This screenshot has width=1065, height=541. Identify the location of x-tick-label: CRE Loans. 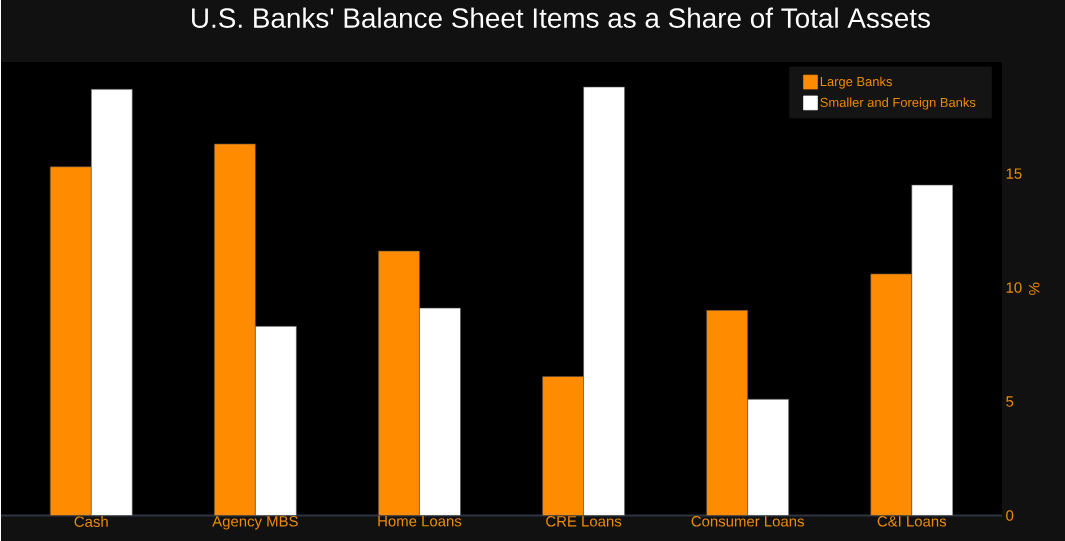
(584, 521).